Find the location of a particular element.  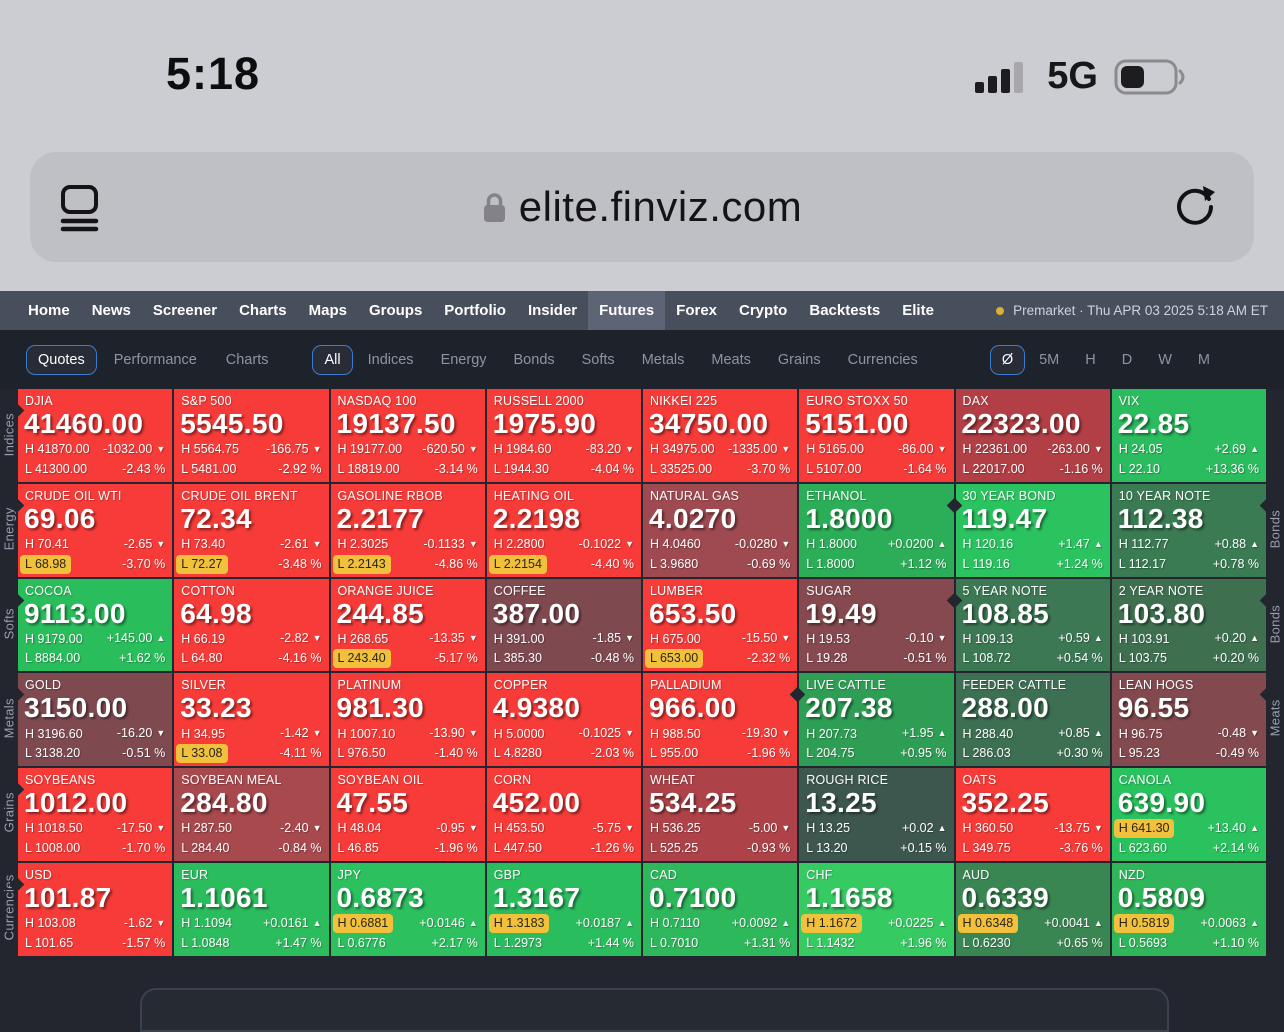

filter-meats: Meats is located at coordinates (731, 359).